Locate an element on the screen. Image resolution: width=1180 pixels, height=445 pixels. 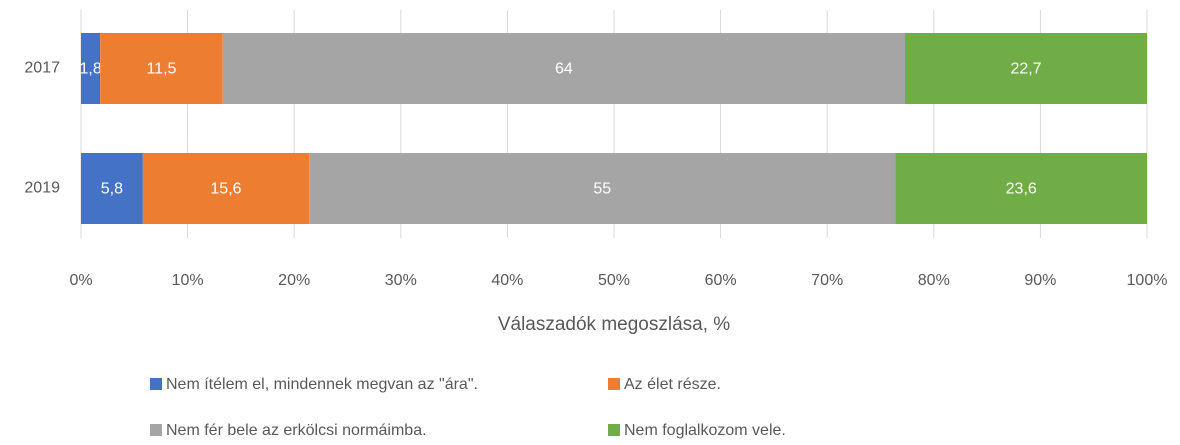
y-tick-label: 2019 is located at coordinates (42, 188).